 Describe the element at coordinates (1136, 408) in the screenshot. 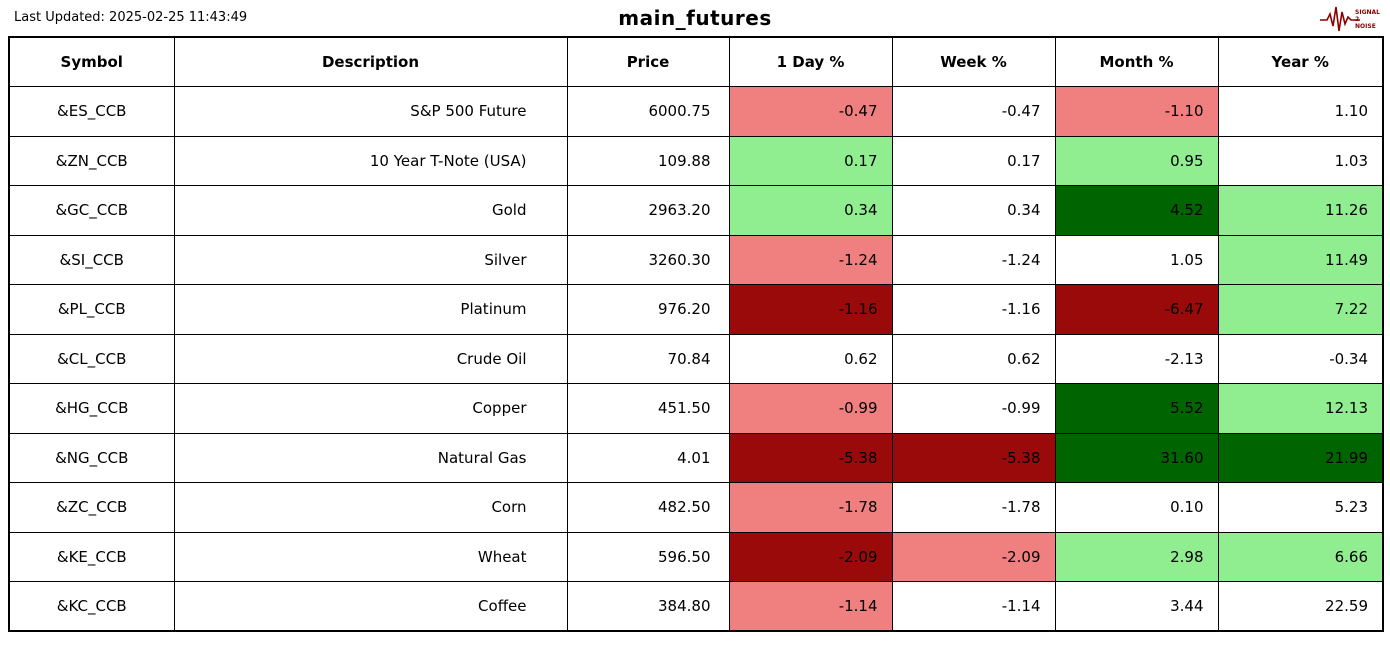

I see `month-pct-cell: 5.52` at that location.